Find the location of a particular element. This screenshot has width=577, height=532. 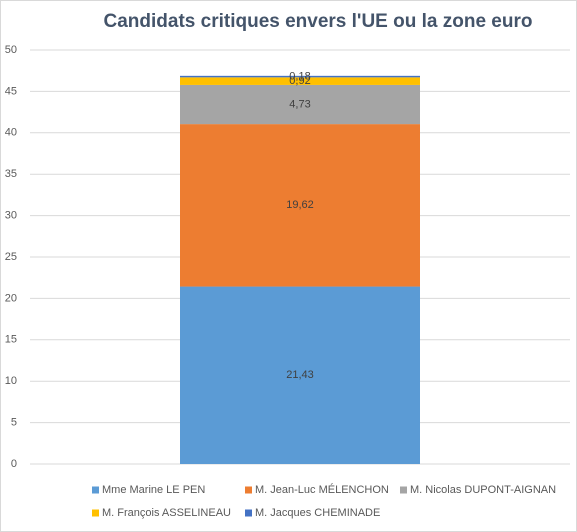

y-tick-label: 10 is located at coordinates (11, 381).